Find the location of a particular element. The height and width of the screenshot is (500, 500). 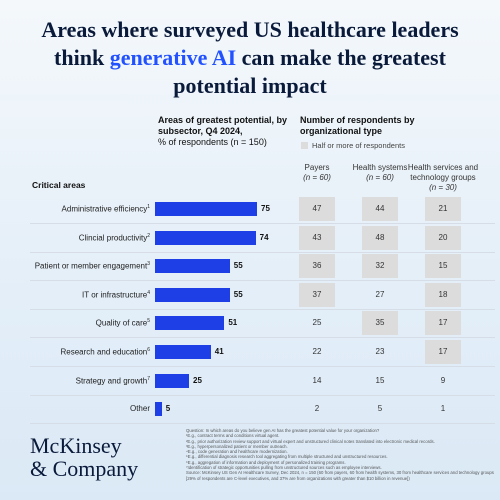

category: Quality of care is located at coordinates (121, 324).